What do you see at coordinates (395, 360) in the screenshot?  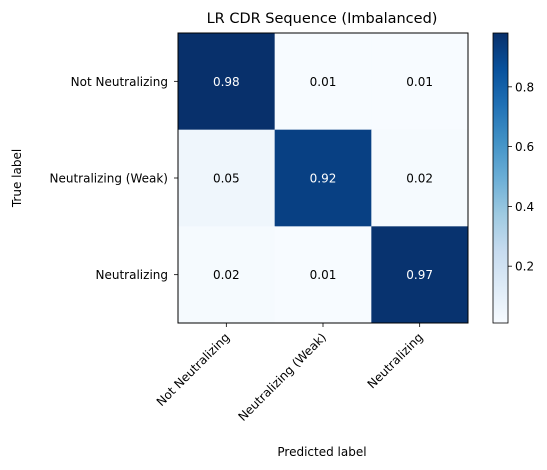 I see `x-tick-label: Neutralizing` at bounding box center [395, 360].